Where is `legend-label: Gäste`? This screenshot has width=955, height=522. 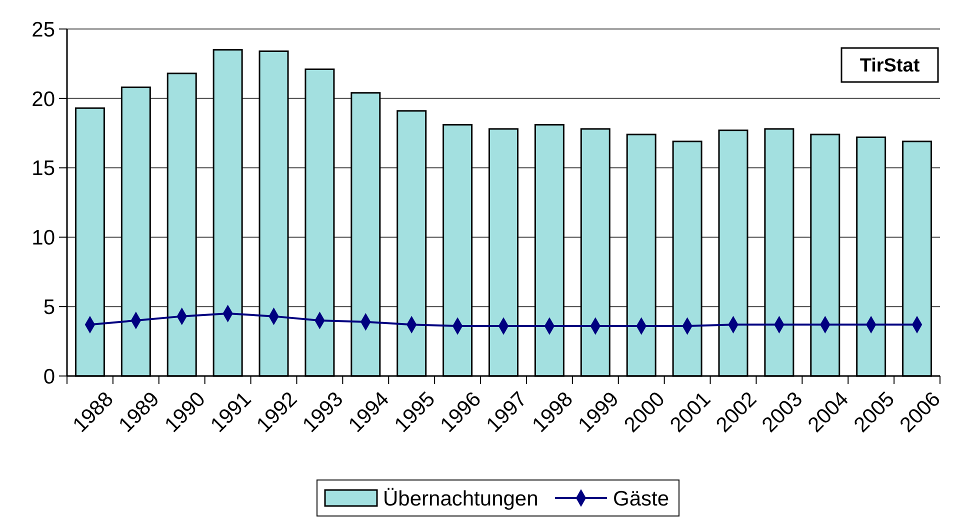 legend-label: Gäste is located at coordinates (641, 498).